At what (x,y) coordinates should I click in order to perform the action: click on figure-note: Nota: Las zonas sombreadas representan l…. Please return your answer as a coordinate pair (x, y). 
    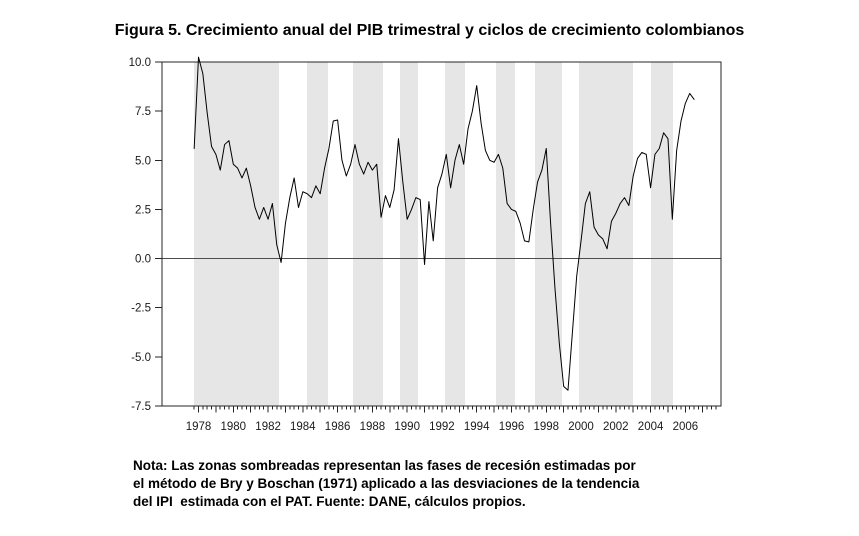
    Looking at the image, I should click on (438, 484).